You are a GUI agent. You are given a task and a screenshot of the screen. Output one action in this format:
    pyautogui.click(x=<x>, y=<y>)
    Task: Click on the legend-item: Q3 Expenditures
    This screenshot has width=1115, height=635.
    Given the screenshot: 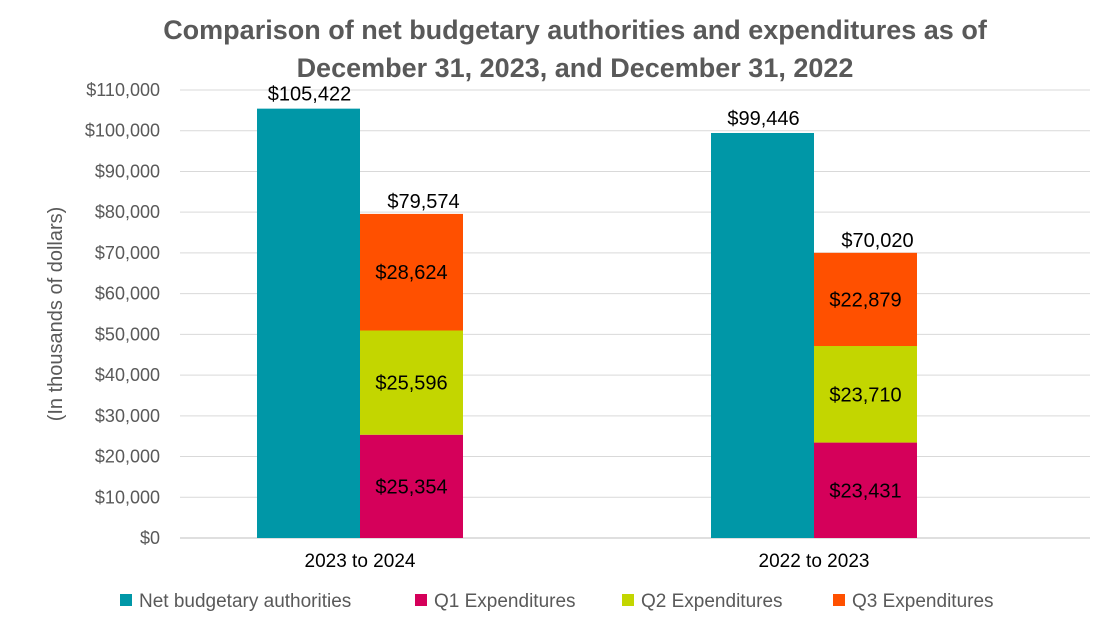 What is the action you would take?
    pyautogui.click(x=913, y=601)
    